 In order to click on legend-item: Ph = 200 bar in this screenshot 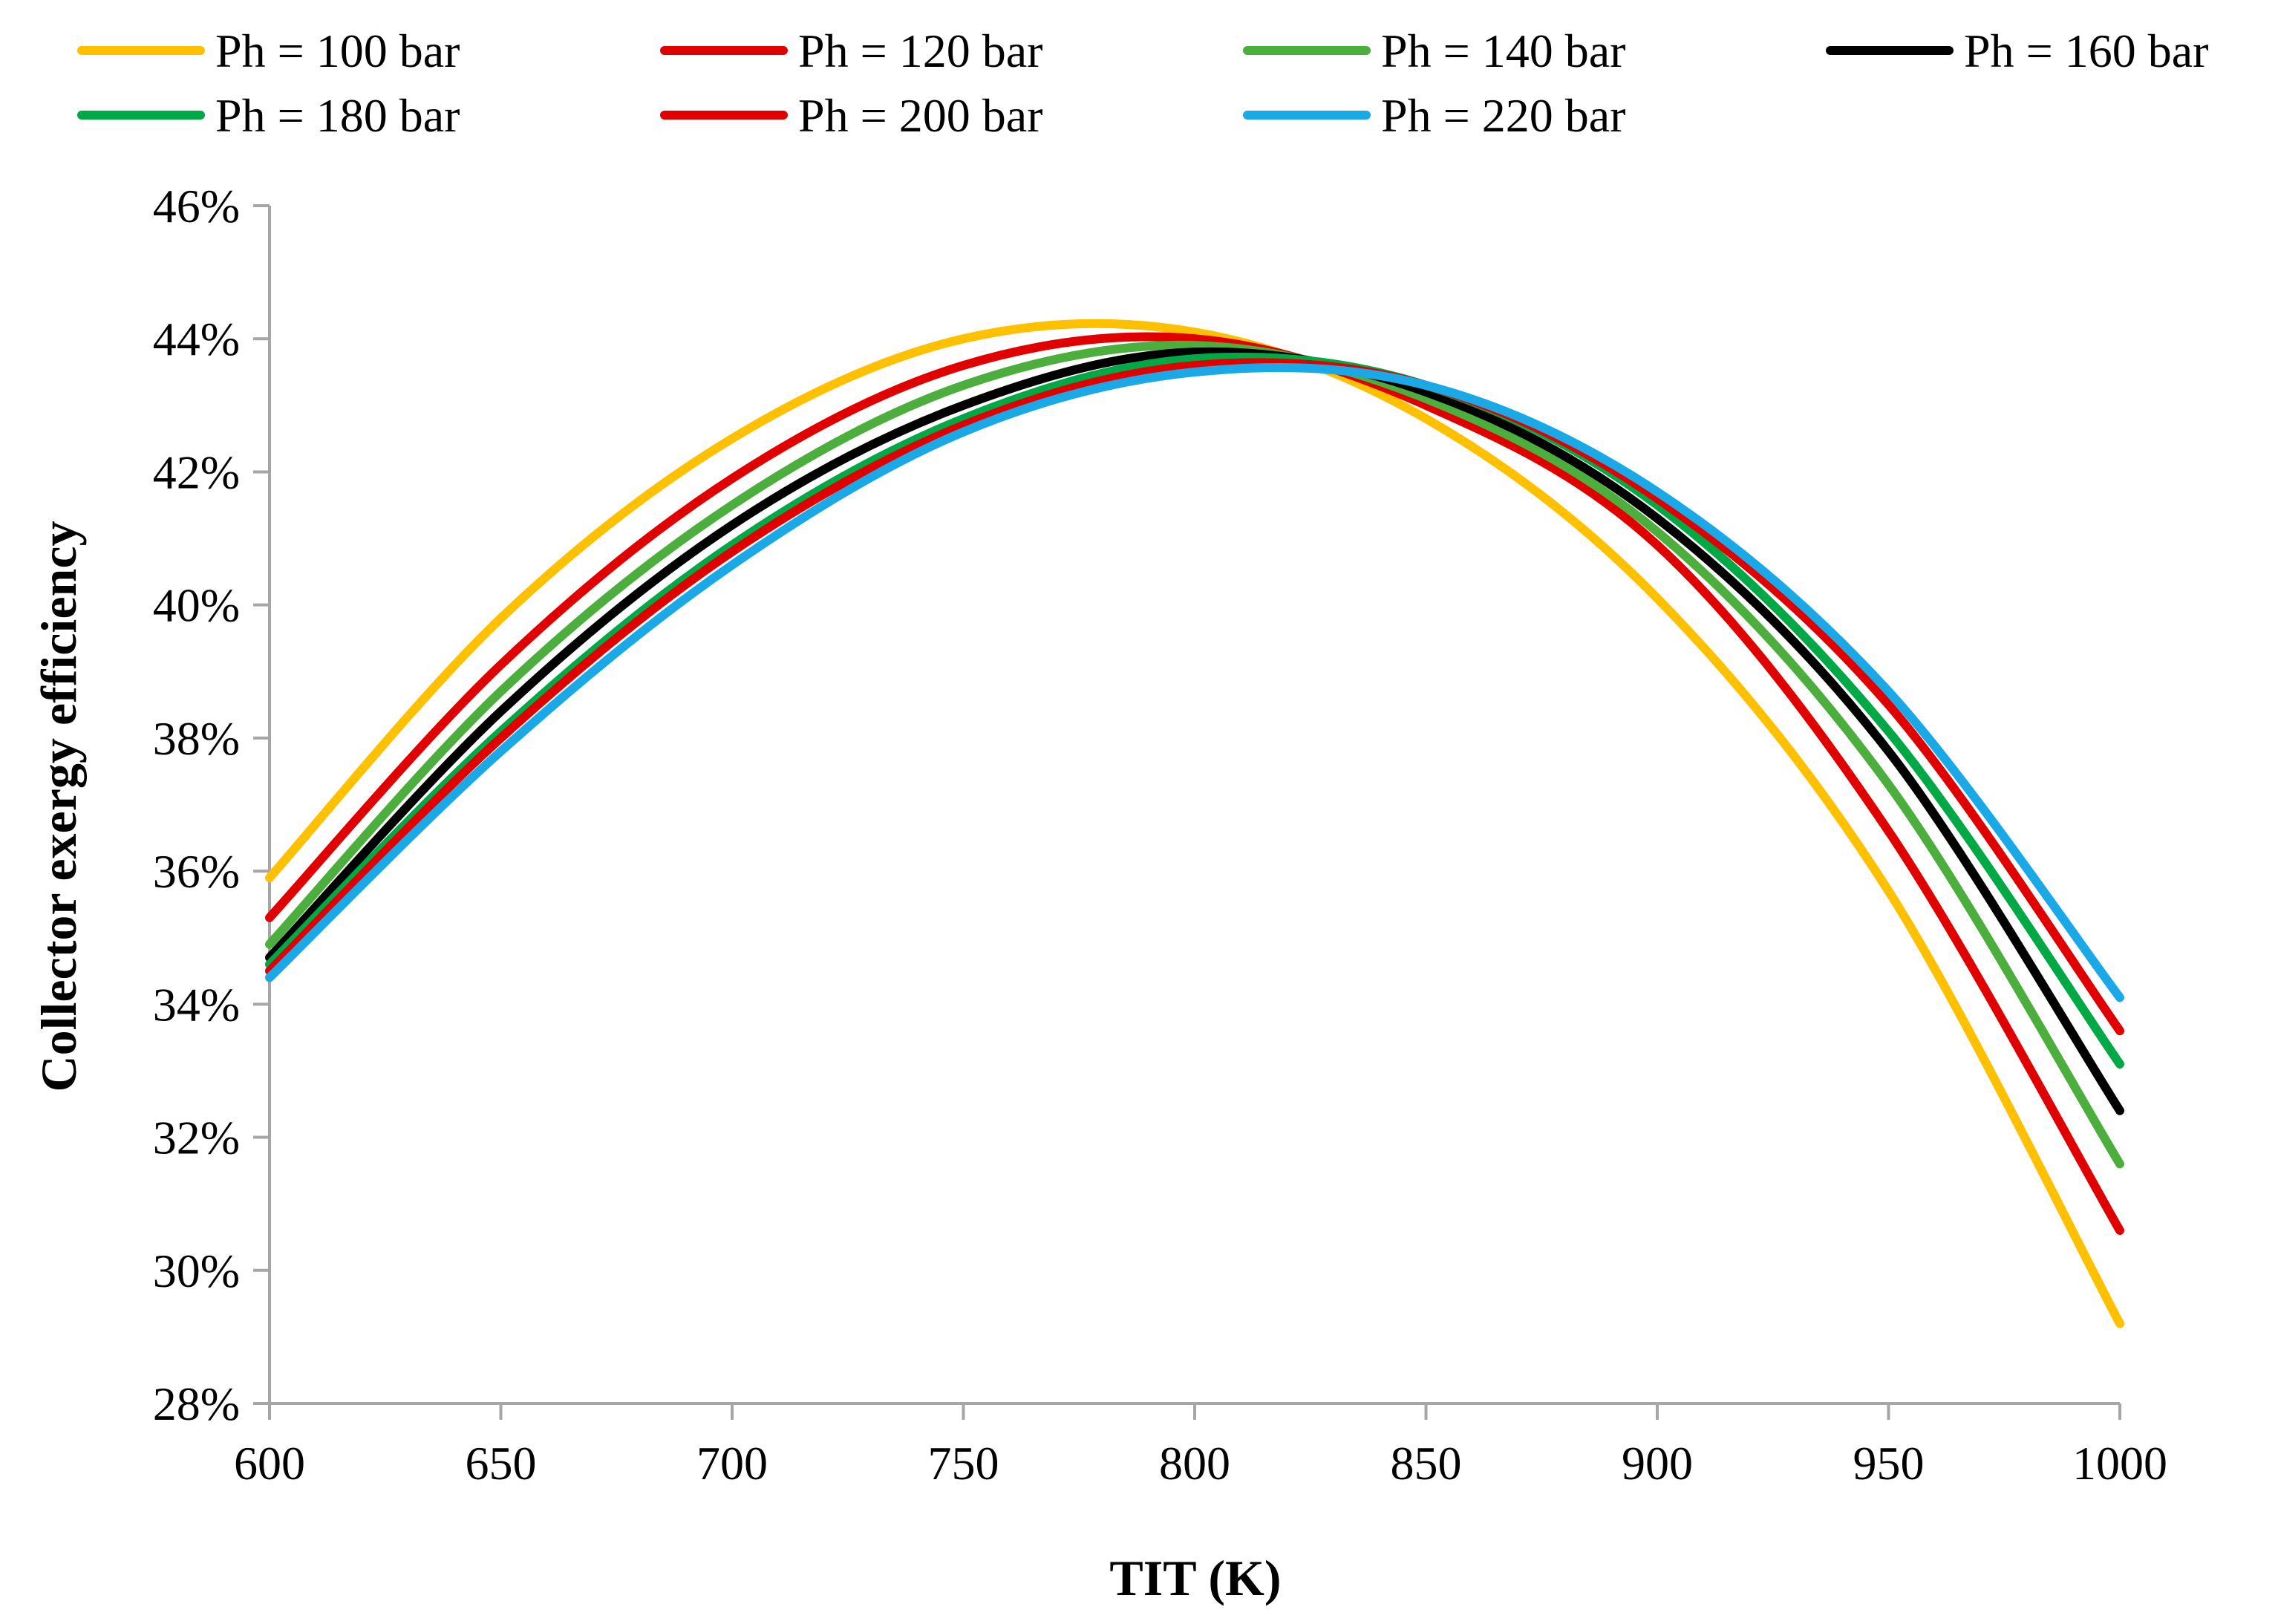, I will do `click(851, 115)`.